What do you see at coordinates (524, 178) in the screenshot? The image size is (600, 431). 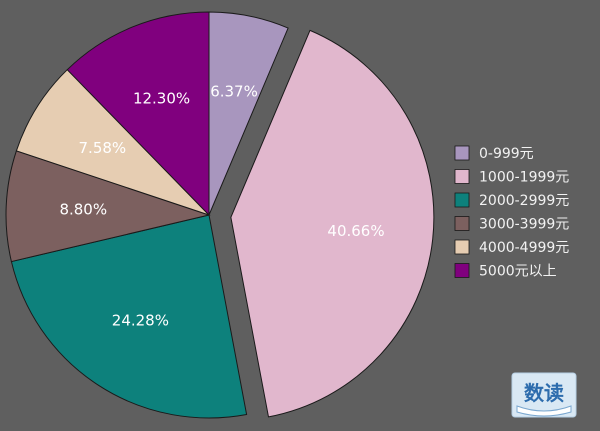 I see `legend-label-2: 1000-1999元` at bounding box center [524, 178].